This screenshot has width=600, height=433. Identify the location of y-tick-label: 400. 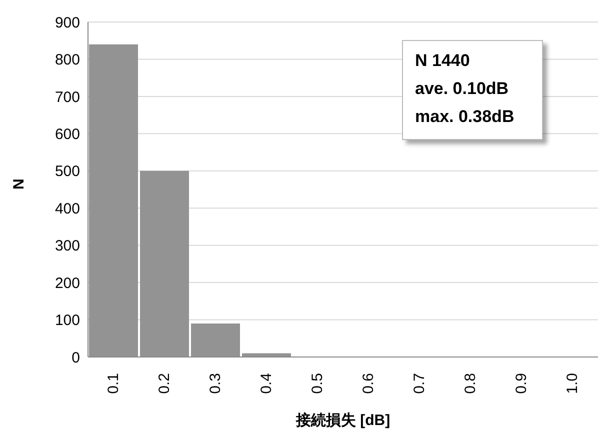
(67, 209).